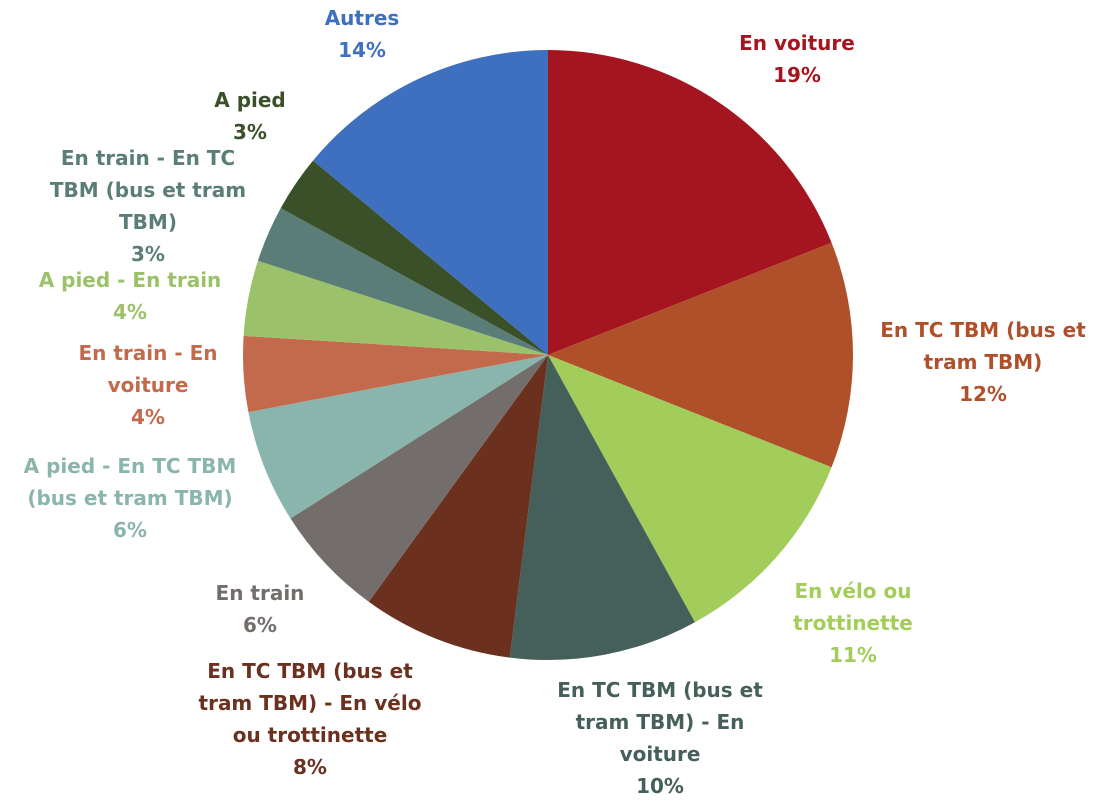 The height and width of the screenshot is (801, 1117). Describe the element at coordinates (310, 767) in the screenshot. I see `value-label: 8%` at that location.